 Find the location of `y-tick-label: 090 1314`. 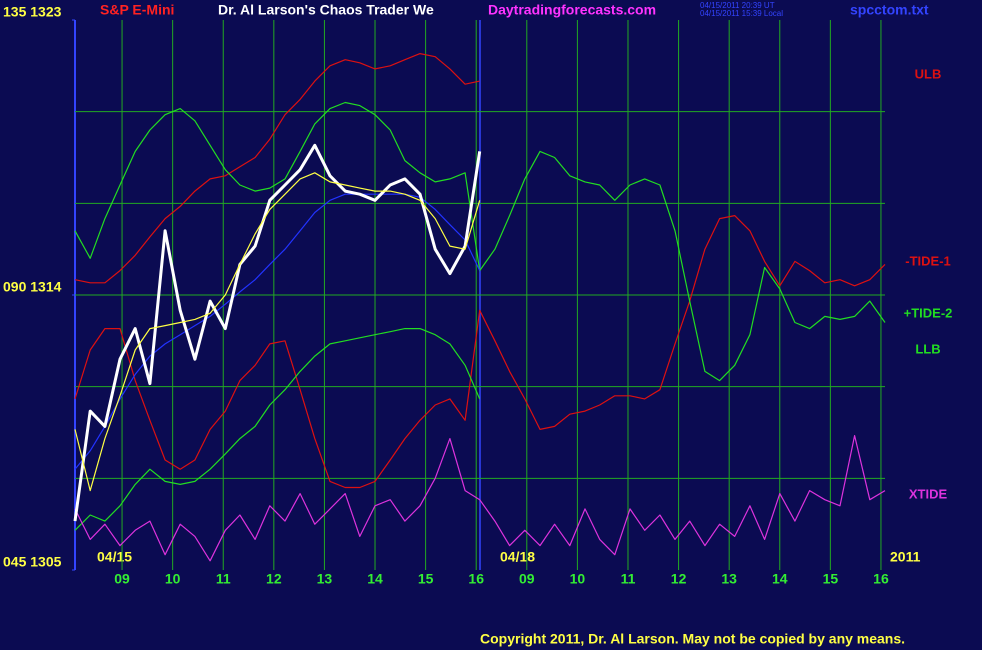

y-tick-label: 090 1314 is located at coordinates (32, 287).